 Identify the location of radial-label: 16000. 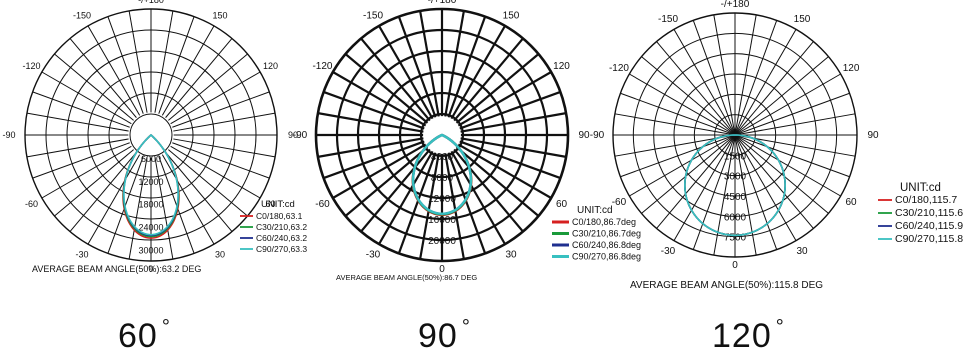
(442, 220).